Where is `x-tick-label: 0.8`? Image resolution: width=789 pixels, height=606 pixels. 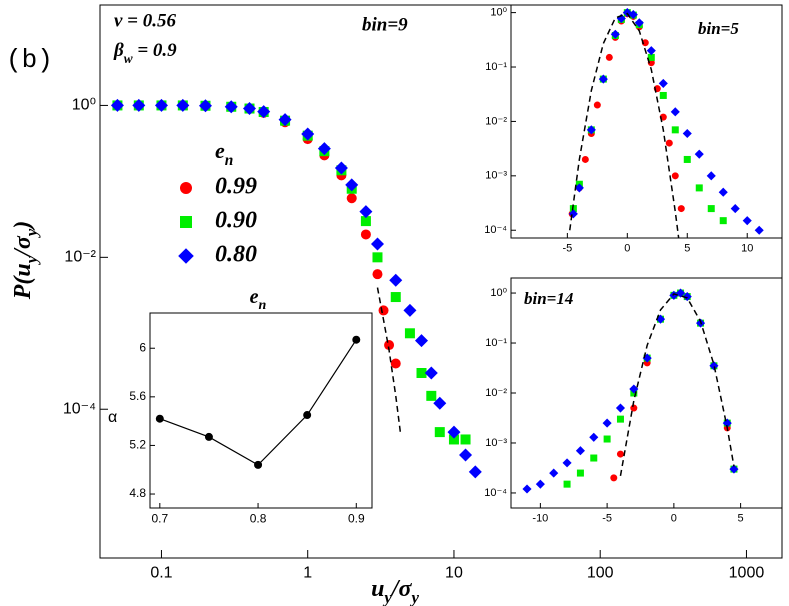 x-tick-label: 0.8 is located at coordinates (258, 519).